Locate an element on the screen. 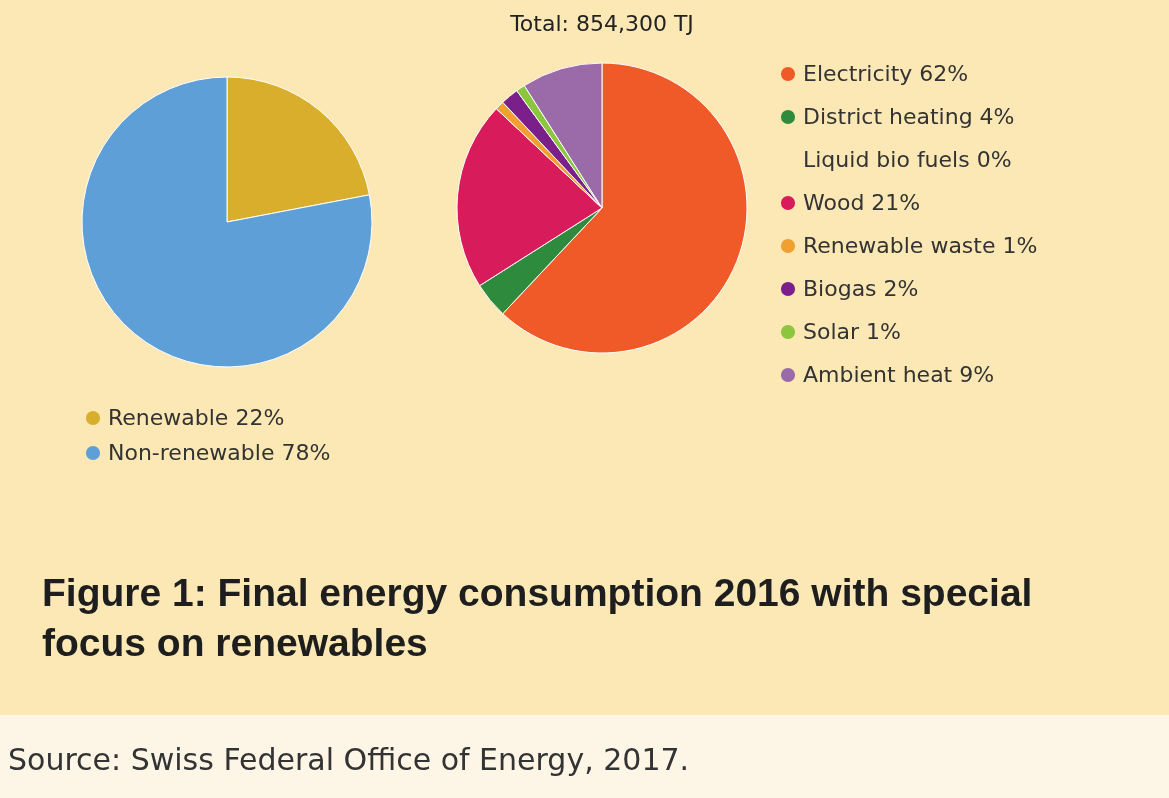 The width and height of the screenshot is (1169, 798). legend-label: Renewable waste 1% is located at coordinates (920, 245).